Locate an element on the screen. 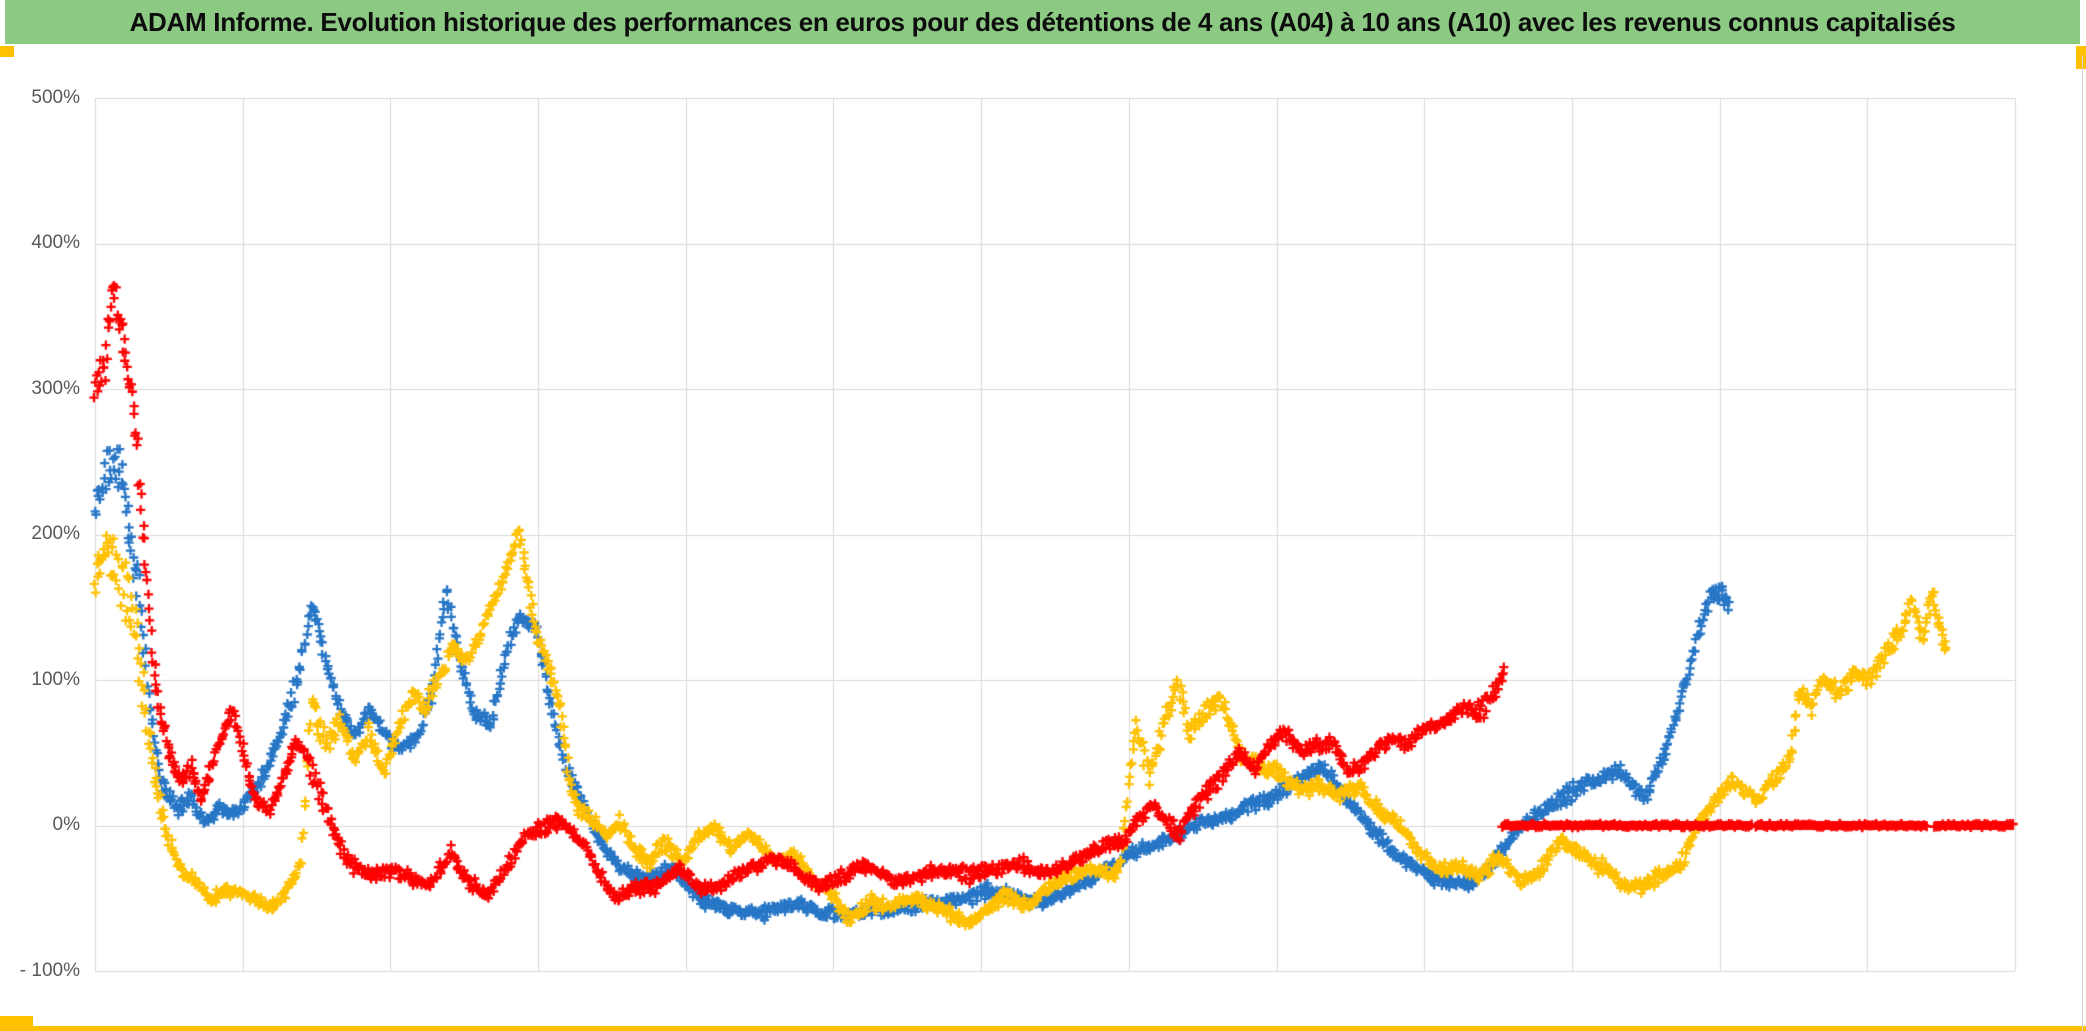  y-tick-100: 100% is located at coordinates (55, 679).